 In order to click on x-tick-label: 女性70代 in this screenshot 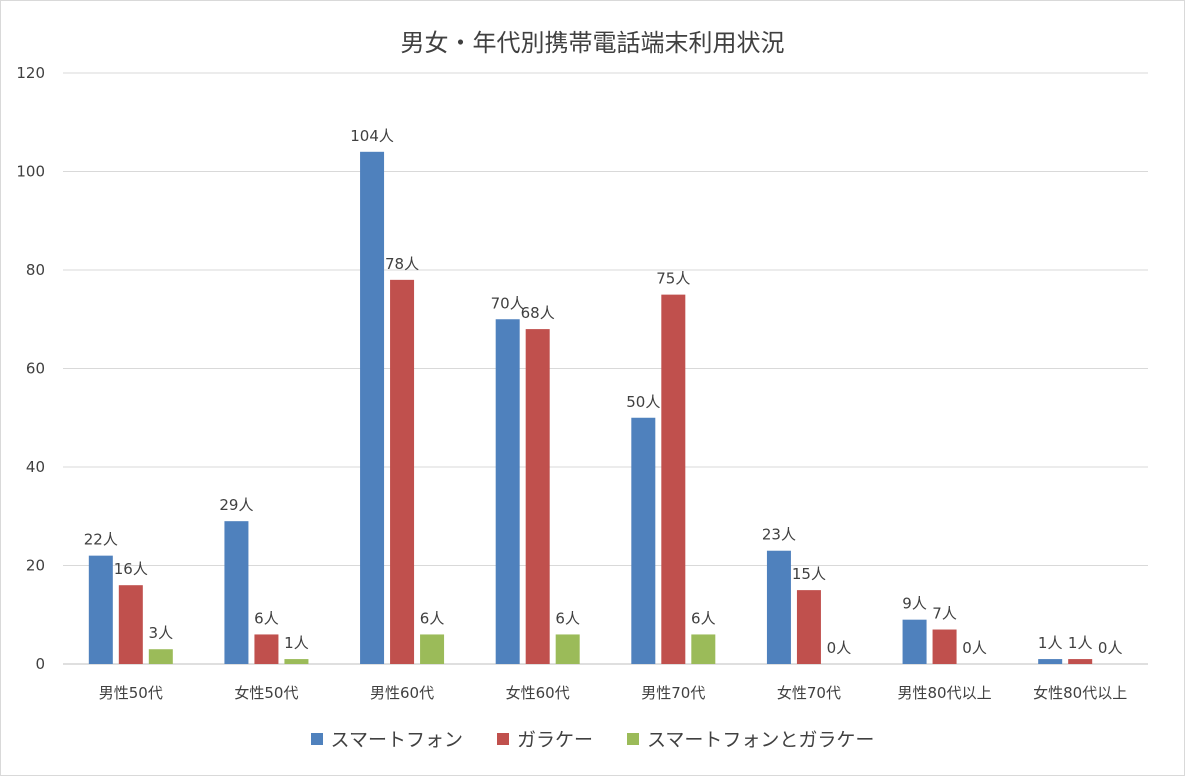, I will do `click(809, 693)`.